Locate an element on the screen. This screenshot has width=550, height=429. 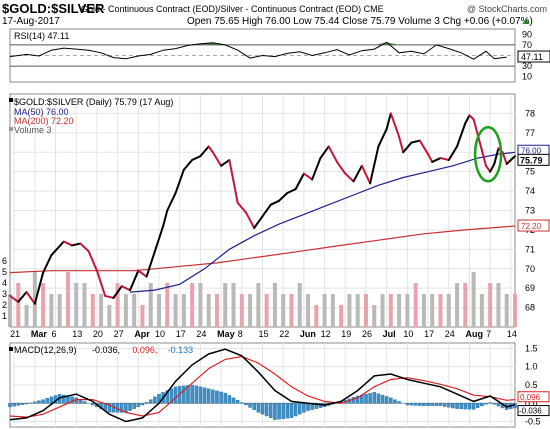
price-x-tick-label: 21 is located at coordinates (15, 334).